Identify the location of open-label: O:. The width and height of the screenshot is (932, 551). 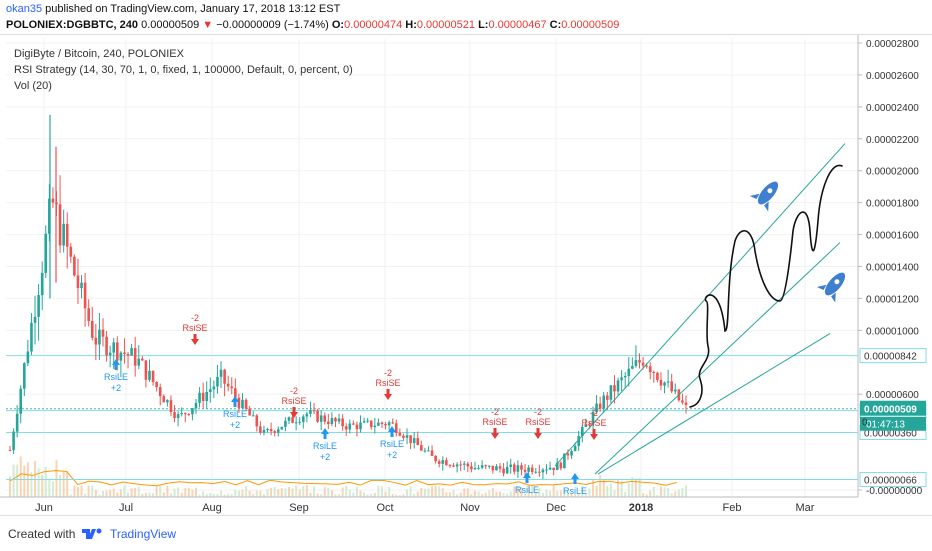
(338, 25).